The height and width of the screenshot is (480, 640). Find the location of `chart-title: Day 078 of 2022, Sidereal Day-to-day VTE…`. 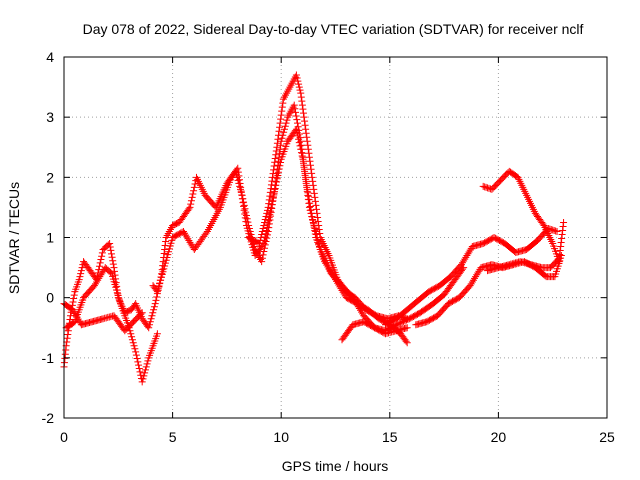

chart-title: Day 078 of 2022, Sidereal Day-to-day VTE… is located at coordinates (333, 29).